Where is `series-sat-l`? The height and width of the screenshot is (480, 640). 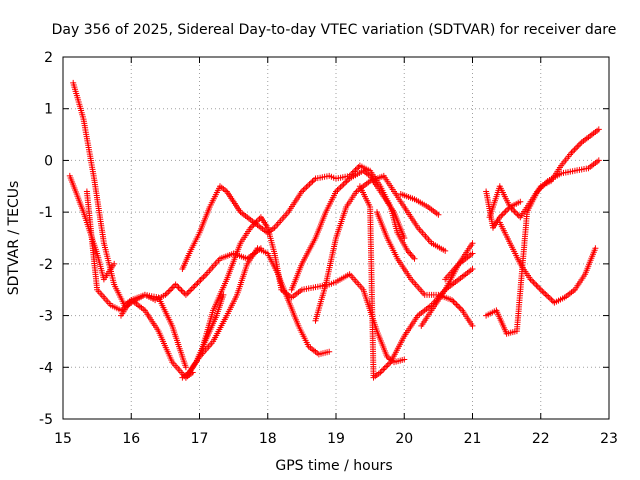
series-sat-l is located at coordinates (425, 269).